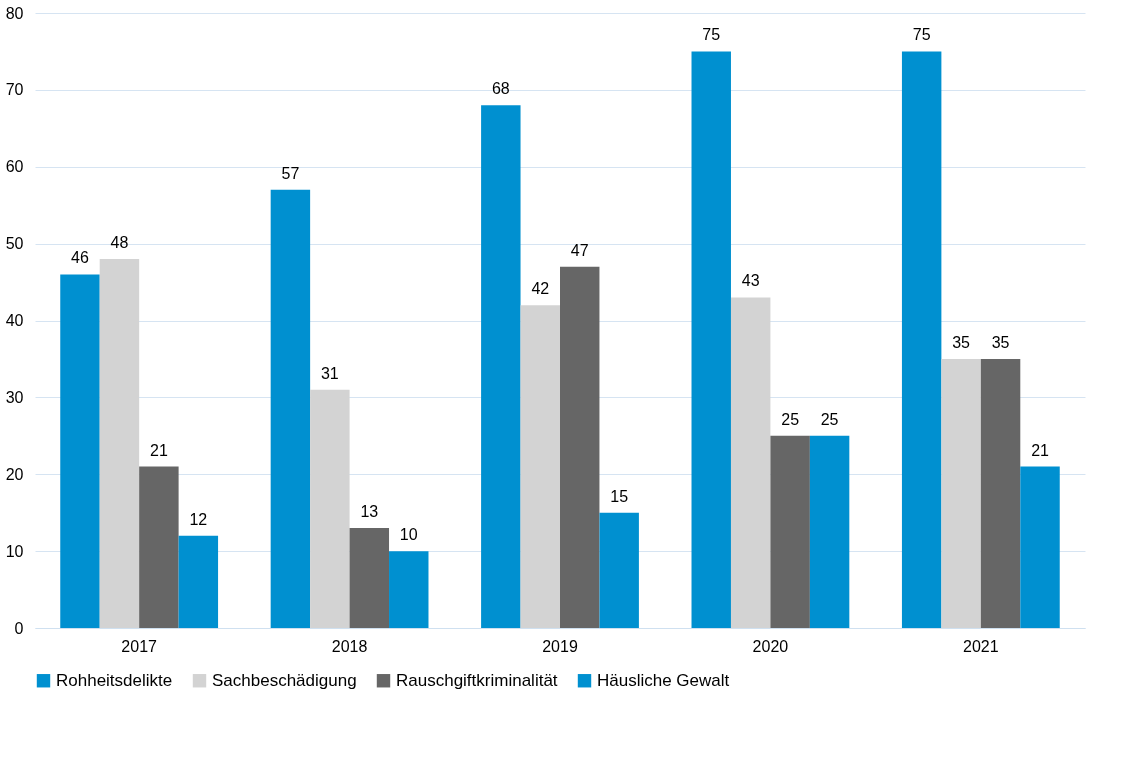 This screenshot has height=773, width=1148. I want to click on y-tick-label: 40, so click(14, 320).